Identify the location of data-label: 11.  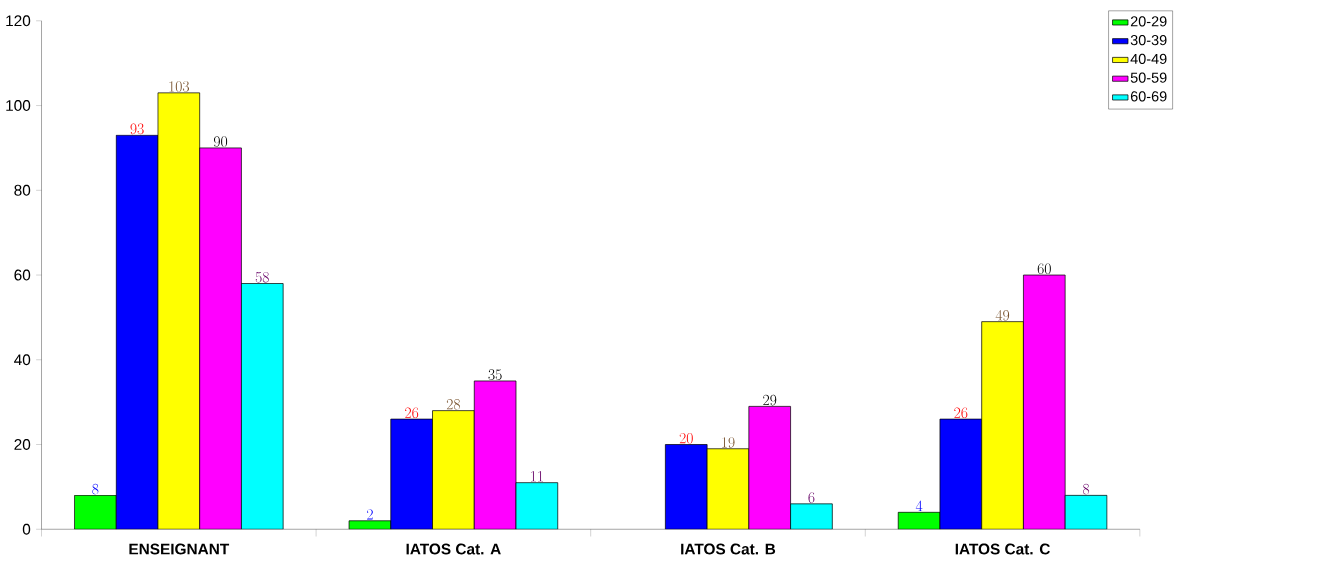
(537, 476).